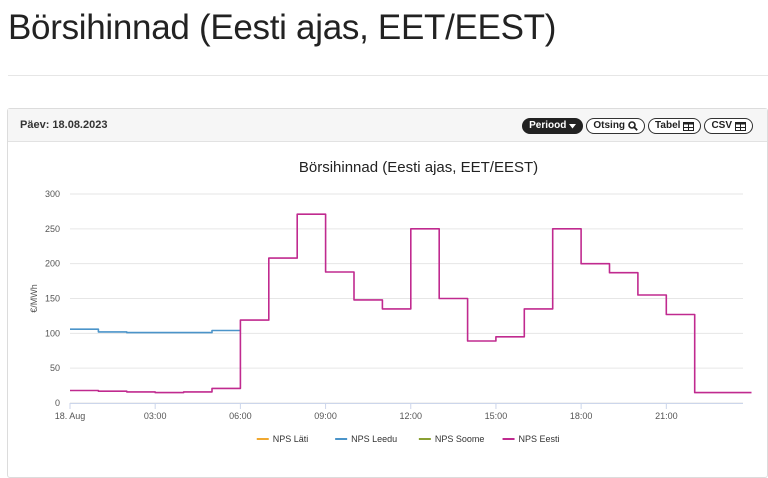 This screenshot has width=768, height=478. I want to click on x-tick-label: 18. Aug, so click(70, 416).